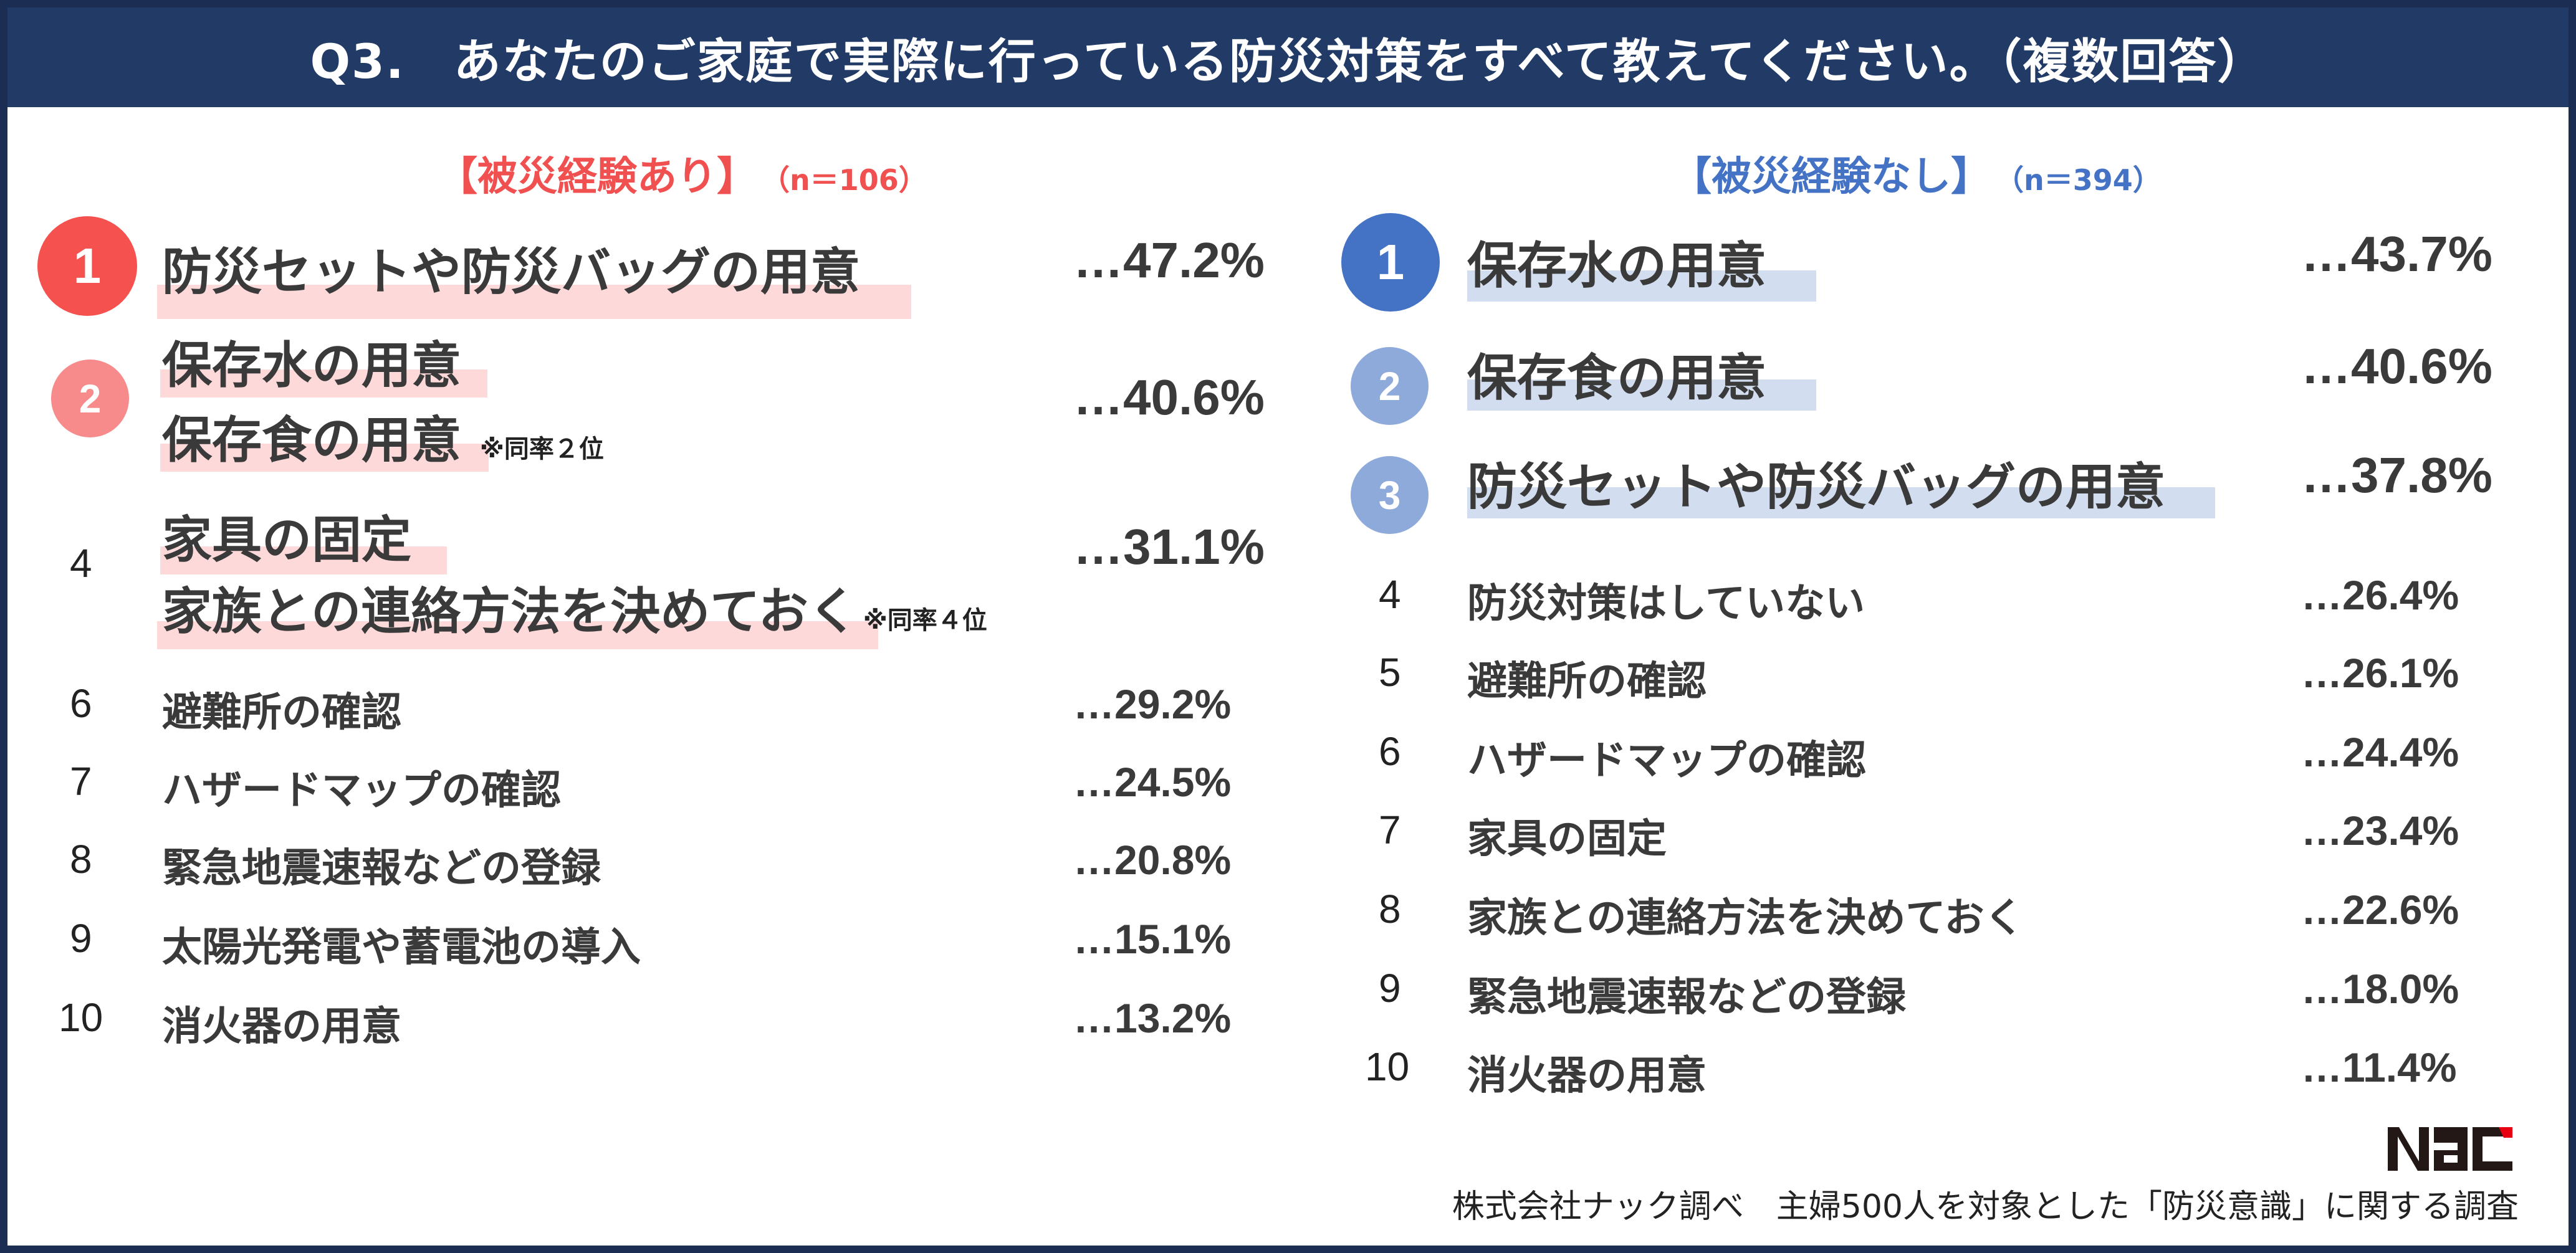 Image resolution: width=2576 pixels, height=1253 pixels. Describe the element at coordinates (2085, 180) in the screenshot. I see `sample-size: （n＝394）` at that location.